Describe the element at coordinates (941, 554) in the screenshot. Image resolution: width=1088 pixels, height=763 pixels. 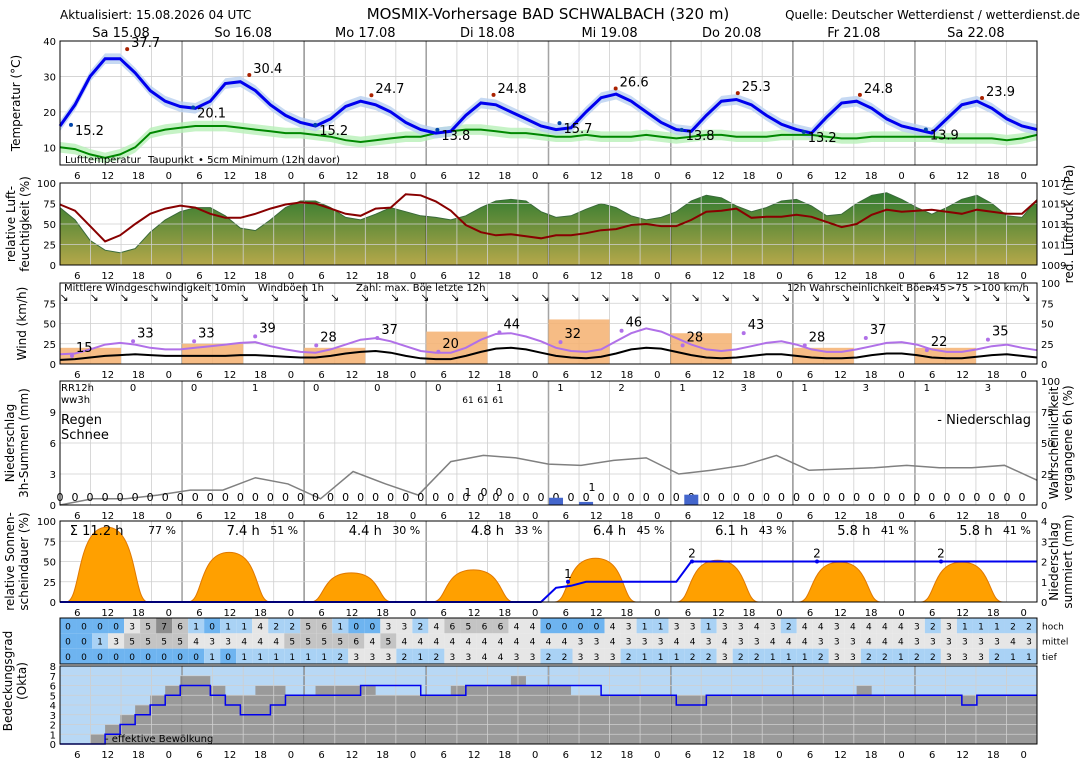
I see `cum-label: 2` at that location.